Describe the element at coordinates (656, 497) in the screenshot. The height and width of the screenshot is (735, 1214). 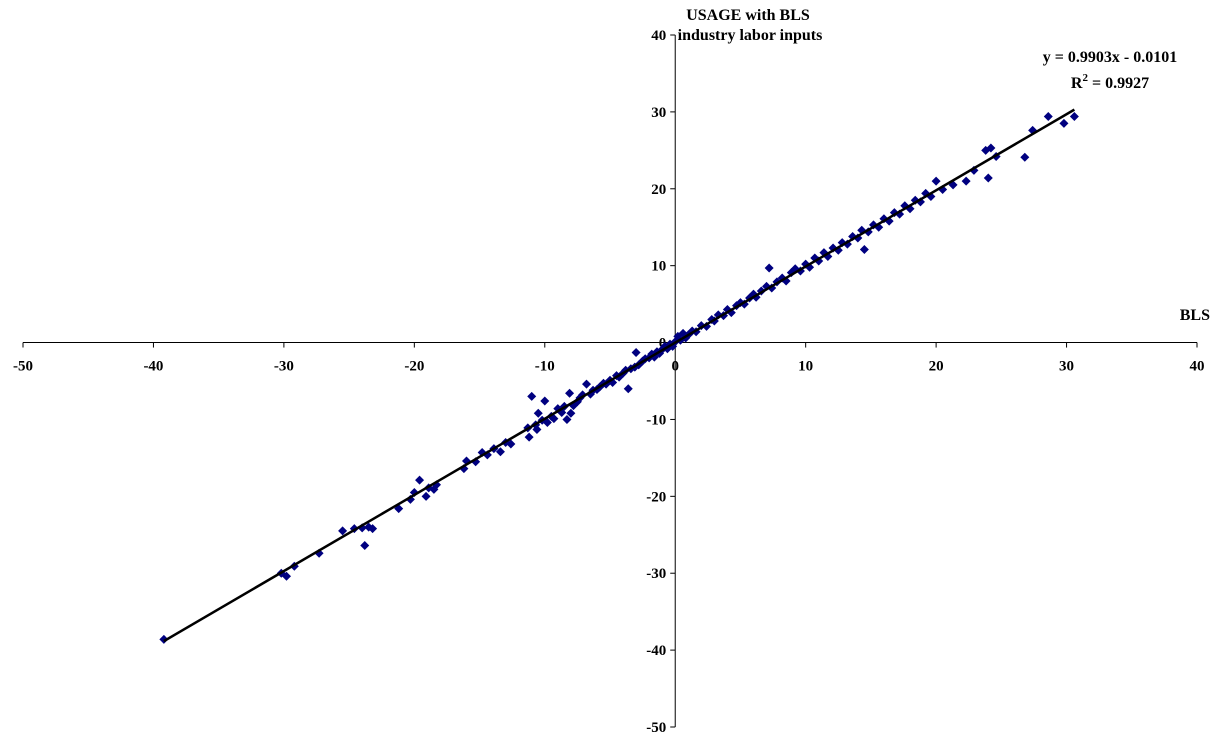
I see `y-tick-label: -20` at that location.